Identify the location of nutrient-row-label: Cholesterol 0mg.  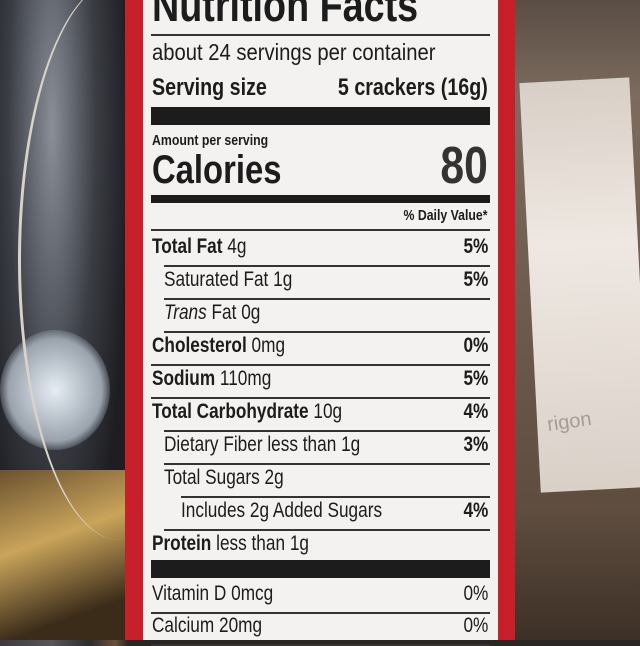
(218, 346).